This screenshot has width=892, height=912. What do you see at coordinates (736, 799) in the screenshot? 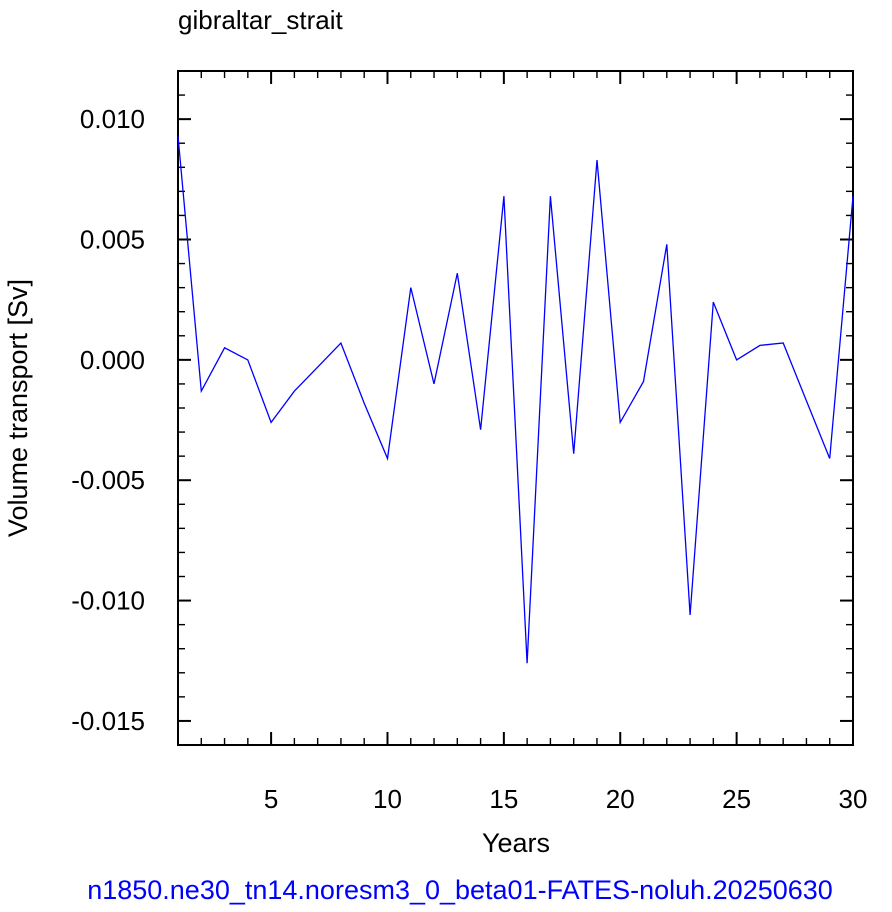
I see `x-tick-label: 25` at bounding box center [736, 799].